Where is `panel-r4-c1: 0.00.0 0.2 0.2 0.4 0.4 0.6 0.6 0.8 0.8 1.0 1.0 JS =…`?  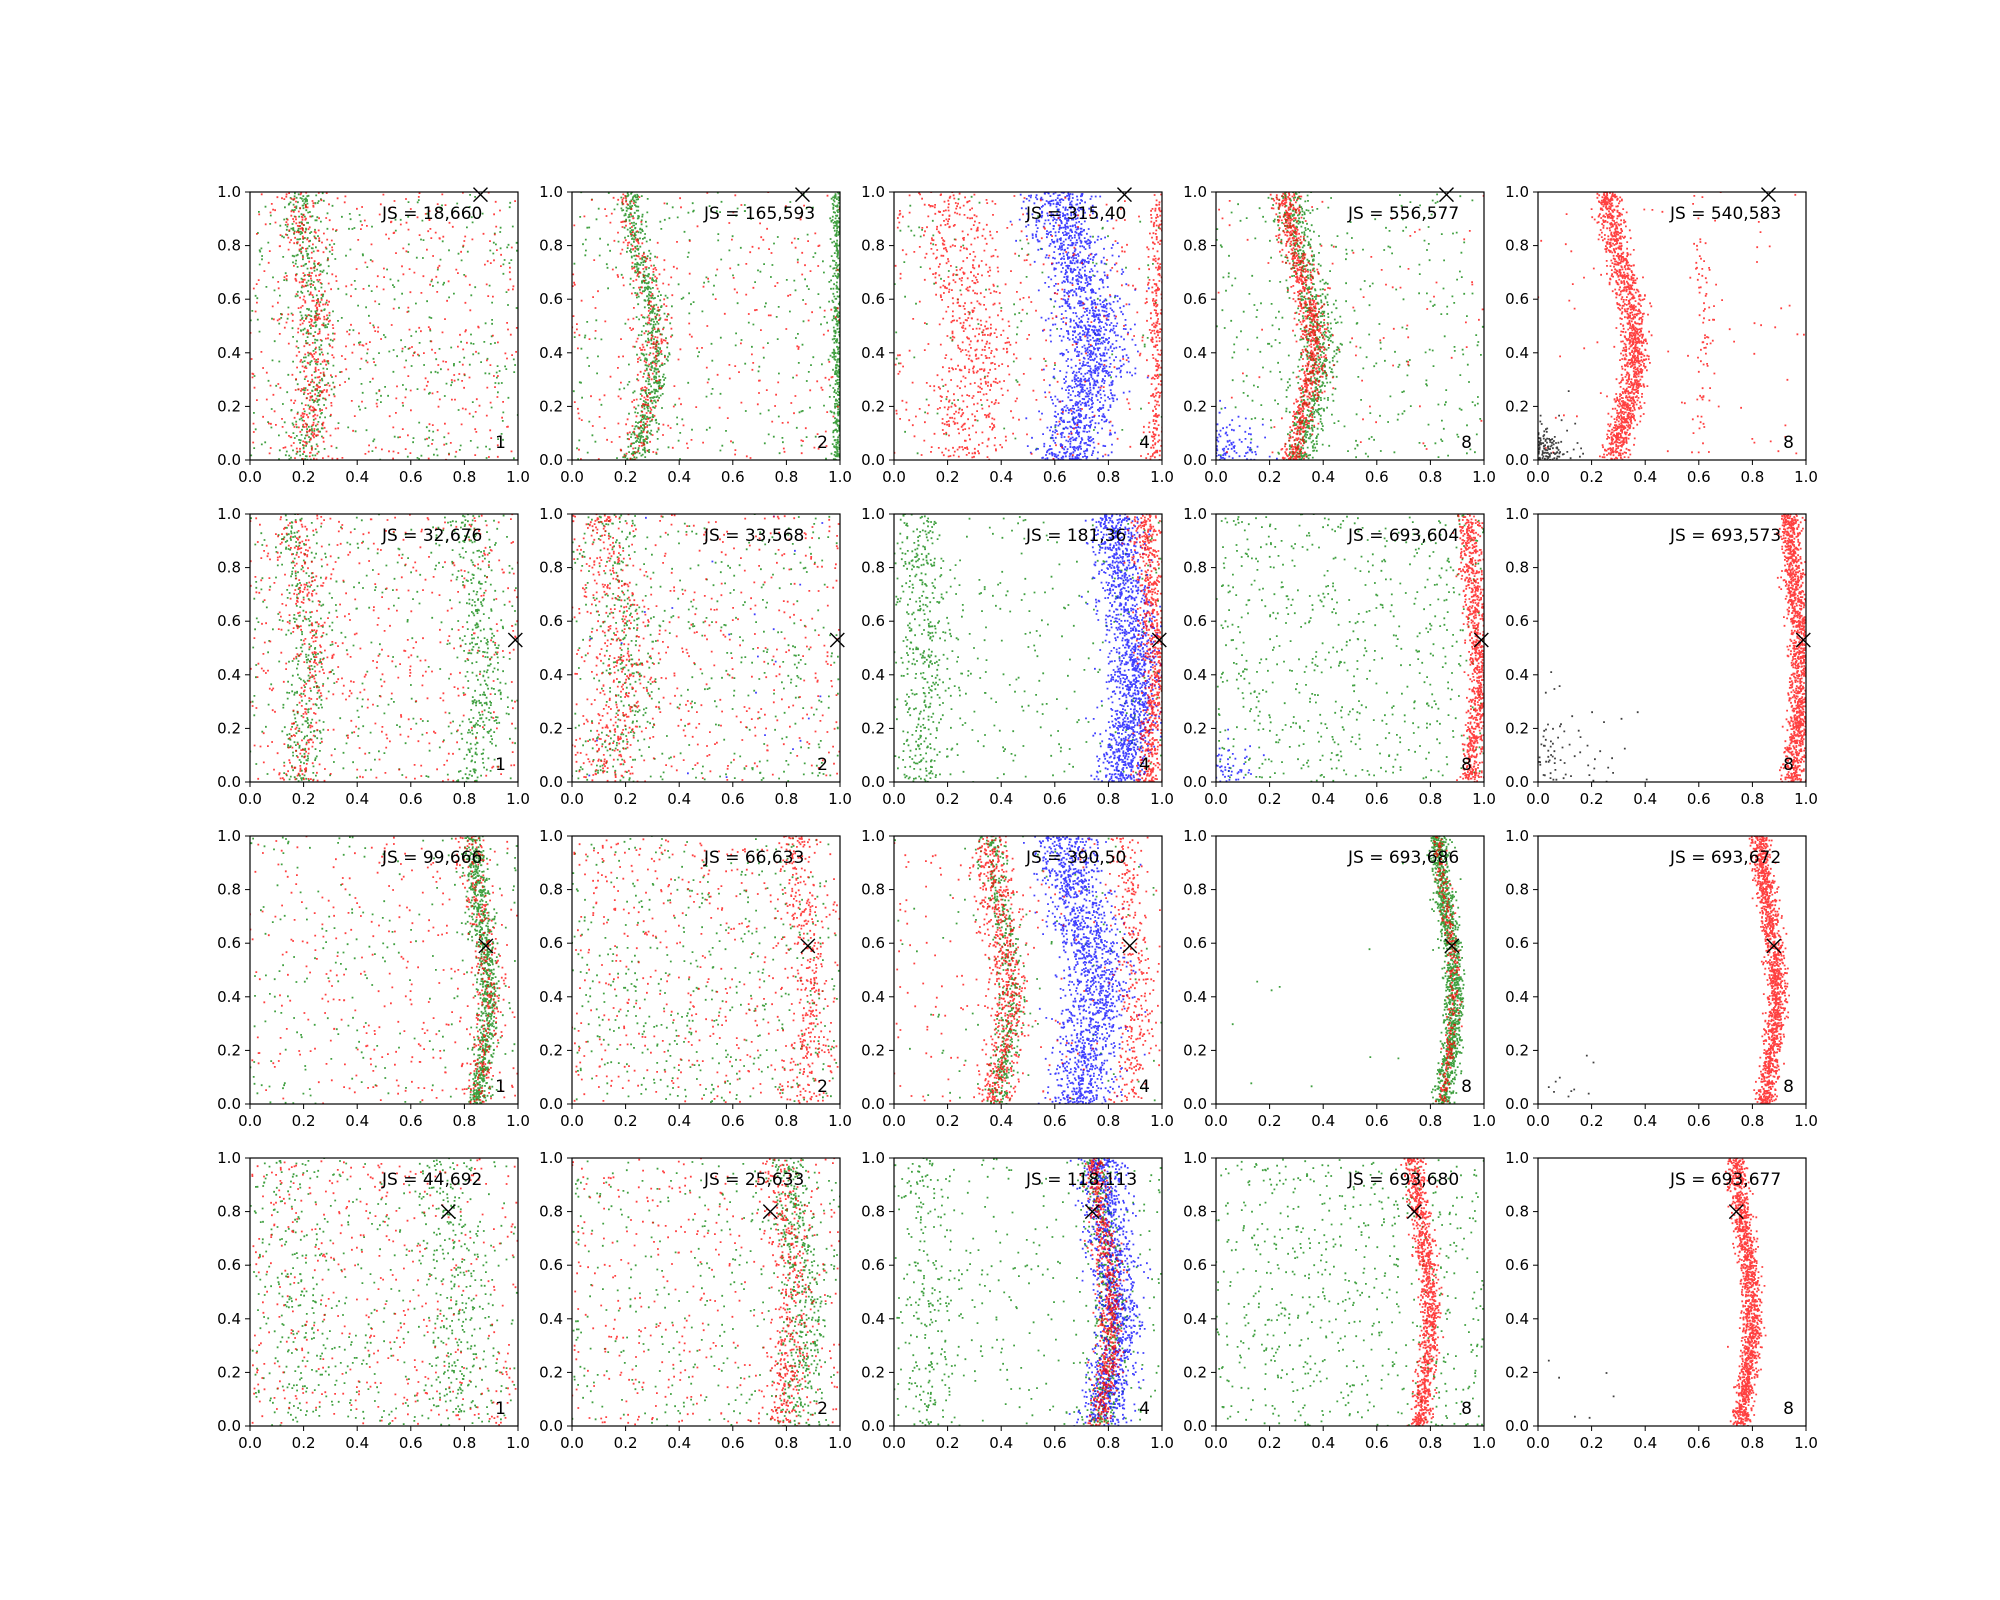 panel-r4-c1: 0.00.0 0.2 0.2 0.4 0.4 0.6 0.6 0.8 0.8 1.0 1.0 JS =… is located at coordinates (373, 1300).